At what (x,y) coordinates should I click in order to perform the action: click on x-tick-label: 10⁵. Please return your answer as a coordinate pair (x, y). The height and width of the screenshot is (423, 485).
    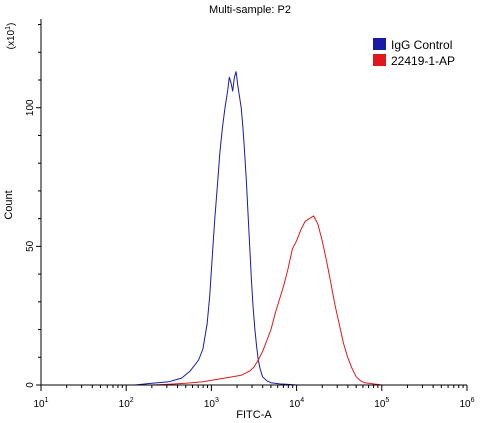
    Looking at the image, I should click on (381, 403).